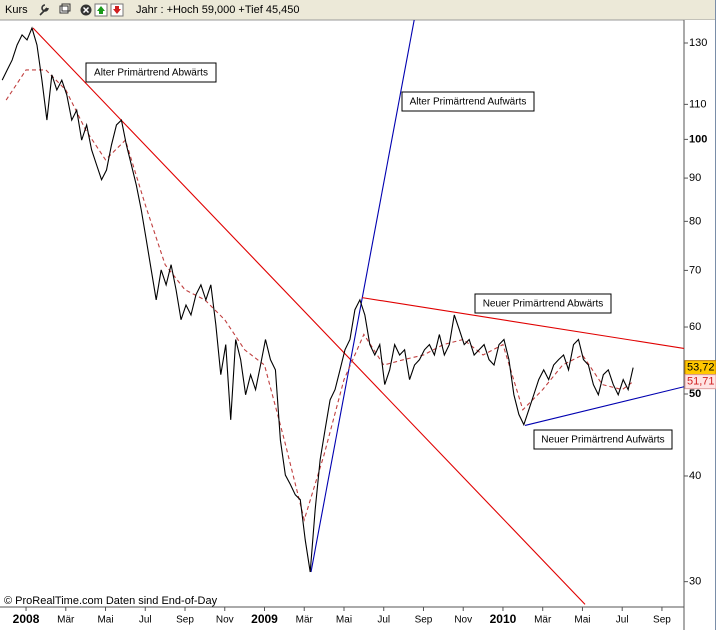 Image resolution: width=716 pixels, height=630 pixels. I want to click on annotation-label: Neuer Primärtrend Aufwärts, so click(602, 440).